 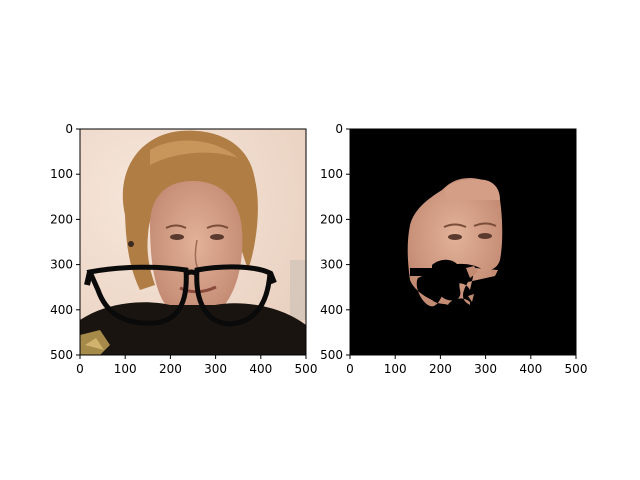 I want to click on segmented-face-region, so click(x=455, y=242).